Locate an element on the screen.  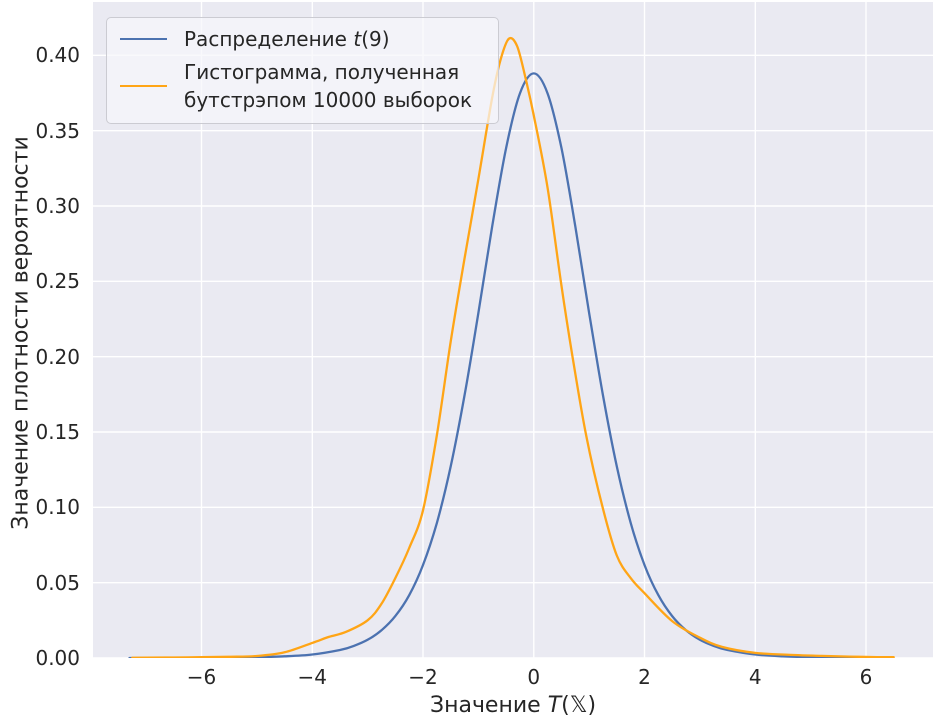
legend-line-blue is located at coordinates (143, 39).